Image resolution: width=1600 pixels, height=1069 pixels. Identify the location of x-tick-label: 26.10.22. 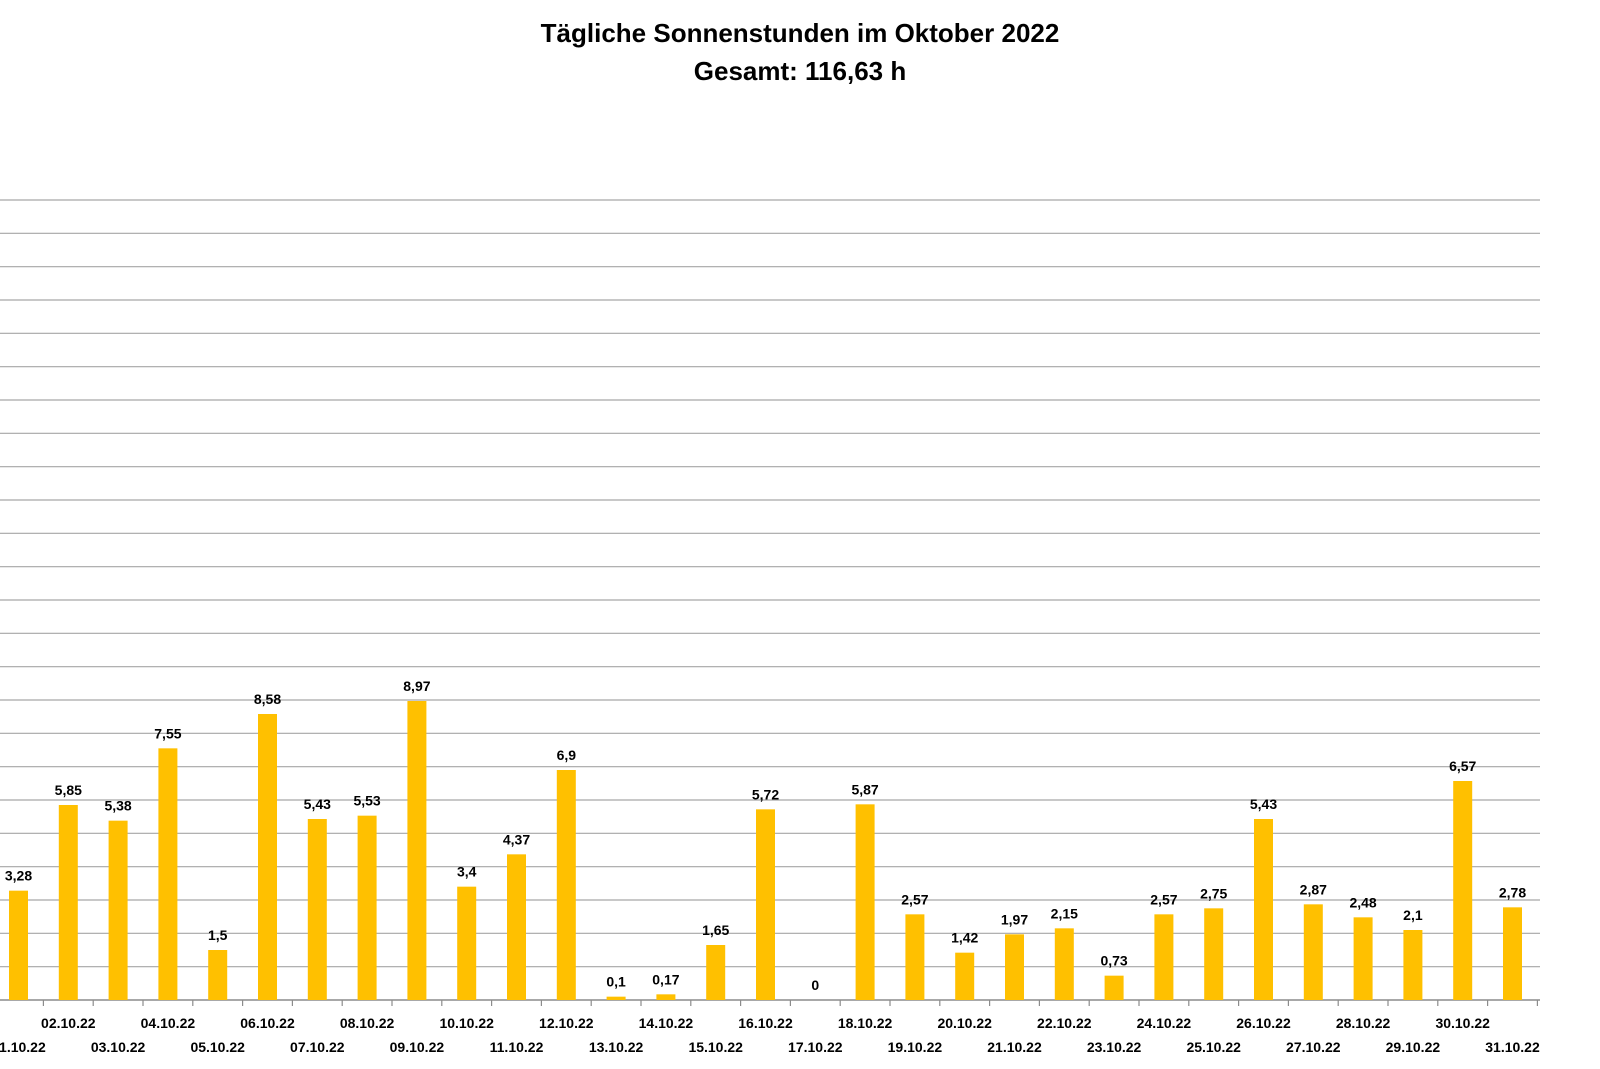
(1263, 1023).